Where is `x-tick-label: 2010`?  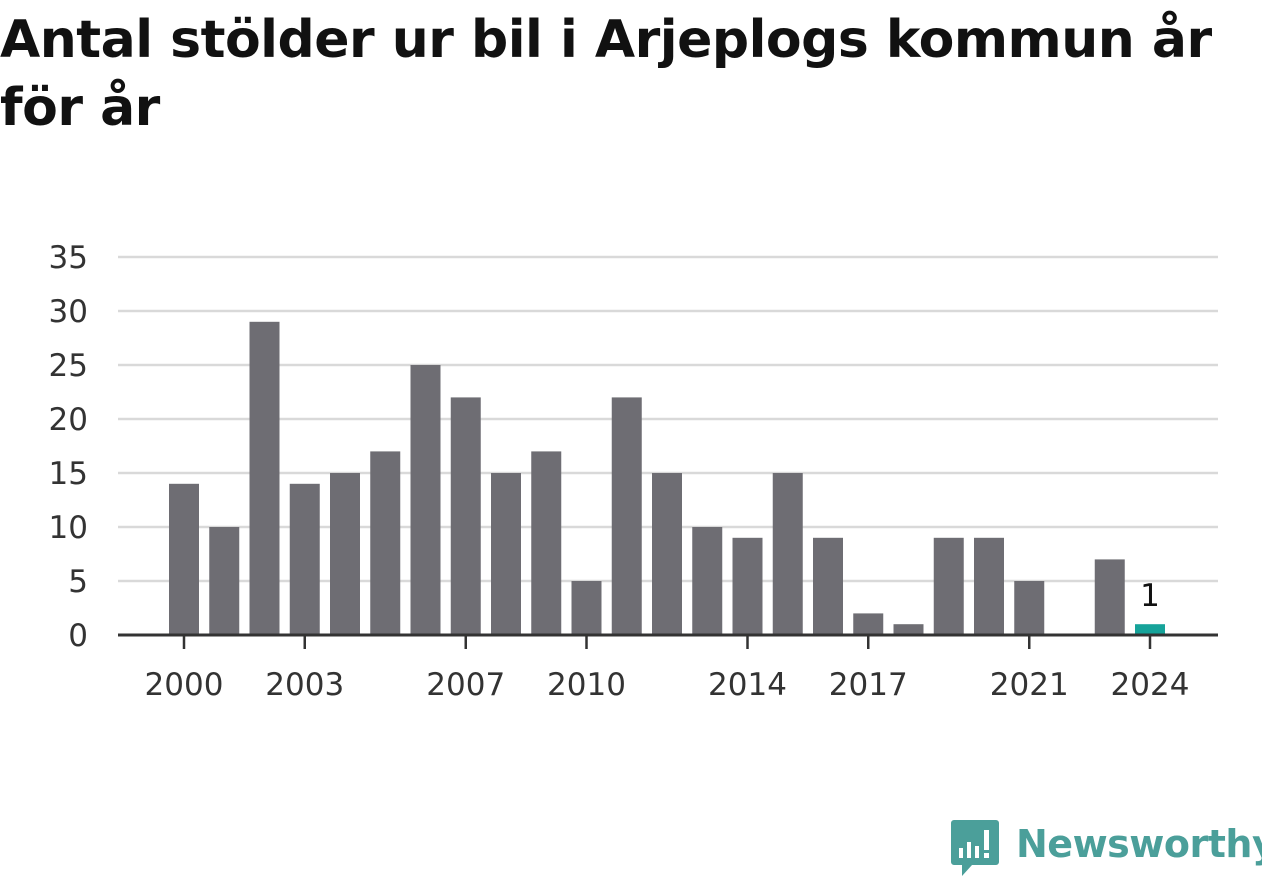
x-tick-label: 2010 is located at coordinates (586, 685).